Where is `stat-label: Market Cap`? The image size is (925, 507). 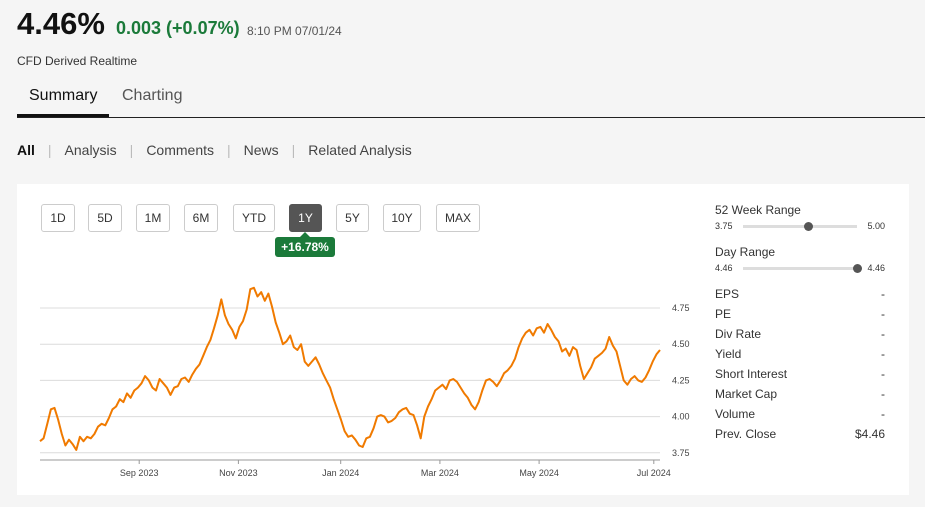
stat-label: Market Cap is located at coordinates (746, 394).